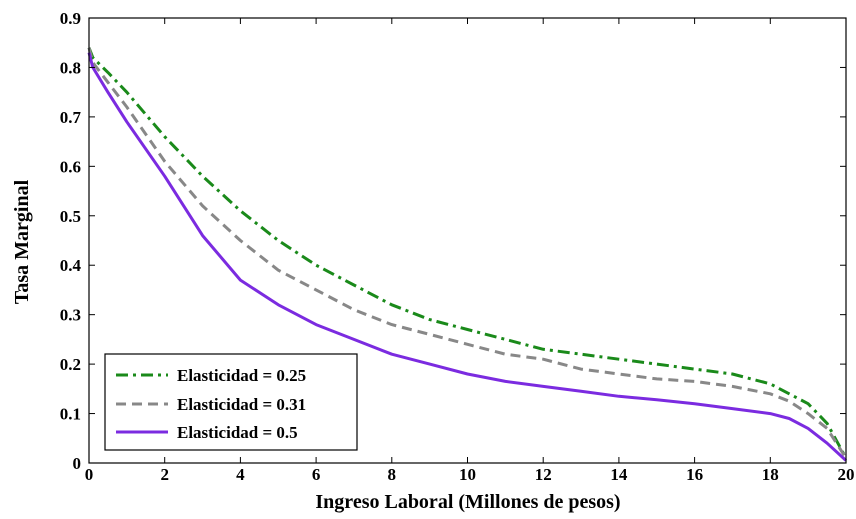  I want to click on y-tick-label: 0.6, so click(70, 166).